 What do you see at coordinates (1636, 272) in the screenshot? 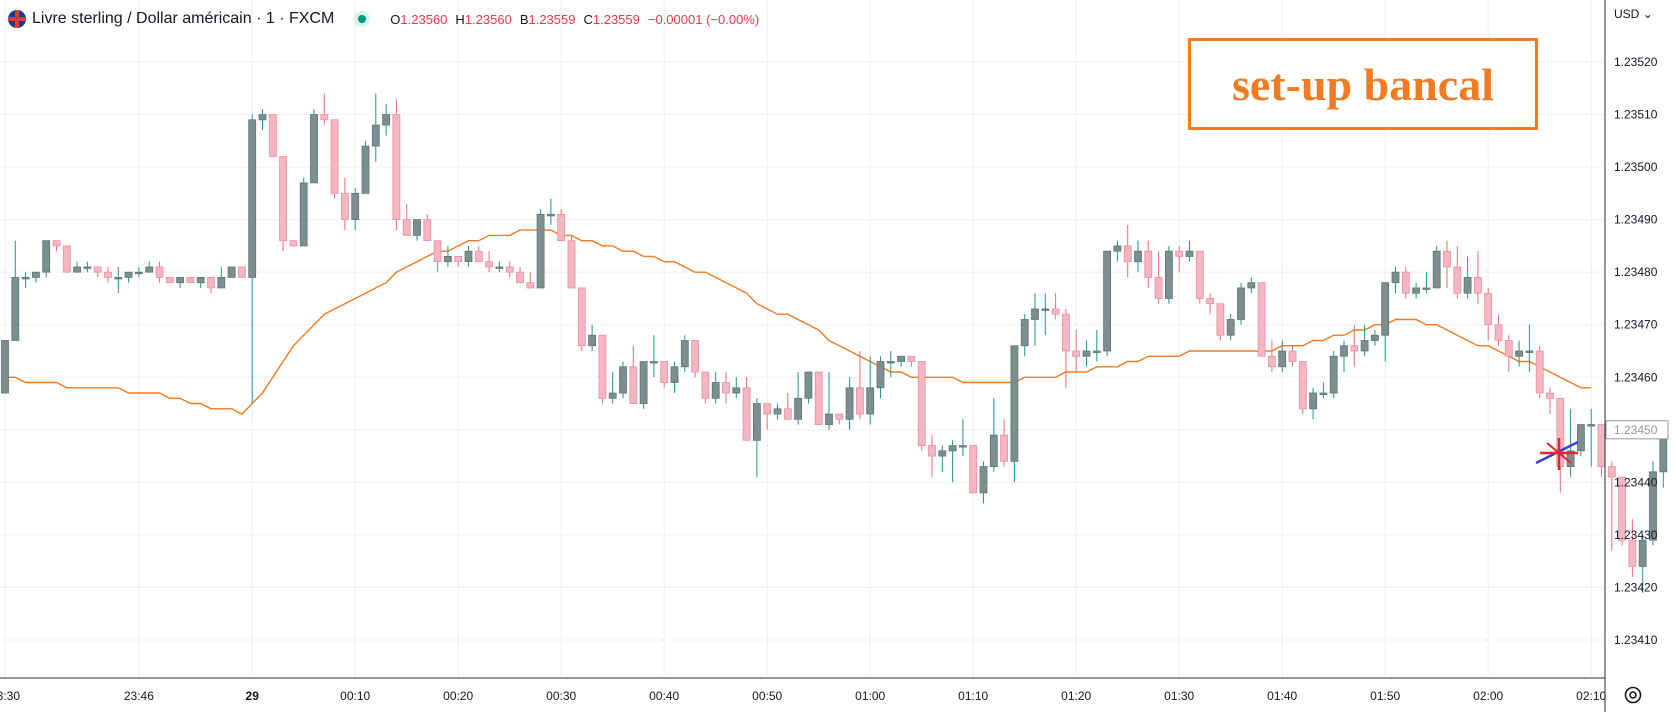
I see `price-tick-label: 1.23480` at bounding box center [1636, 272].